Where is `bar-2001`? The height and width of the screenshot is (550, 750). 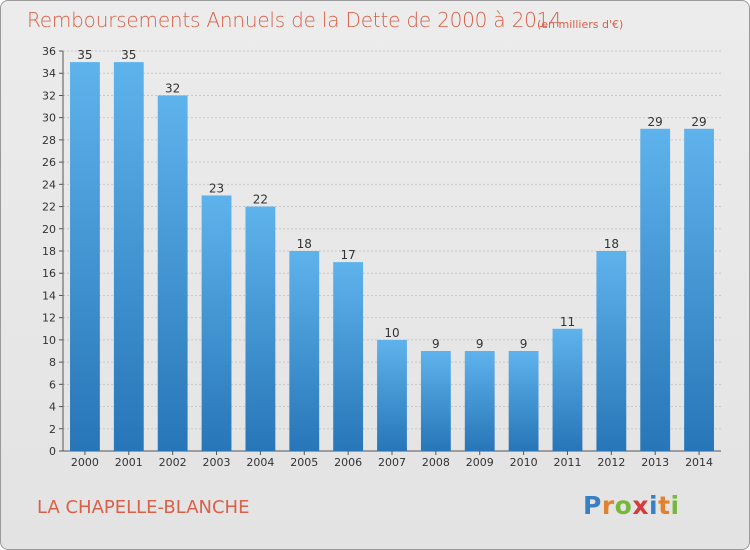 bar-2001 is located at coordinates (128, 256).